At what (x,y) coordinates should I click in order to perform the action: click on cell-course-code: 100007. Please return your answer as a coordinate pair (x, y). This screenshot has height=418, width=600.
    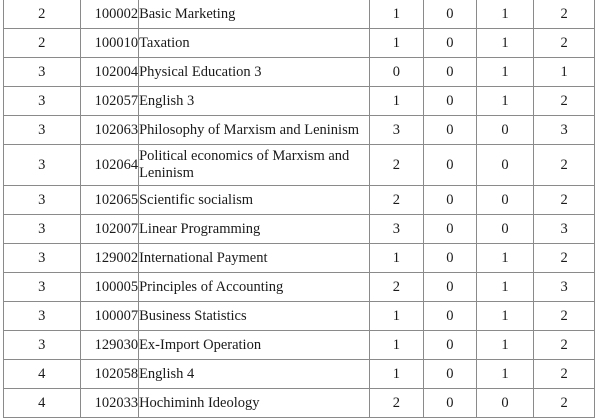
    Looking at the image, I should click on (109, 316).